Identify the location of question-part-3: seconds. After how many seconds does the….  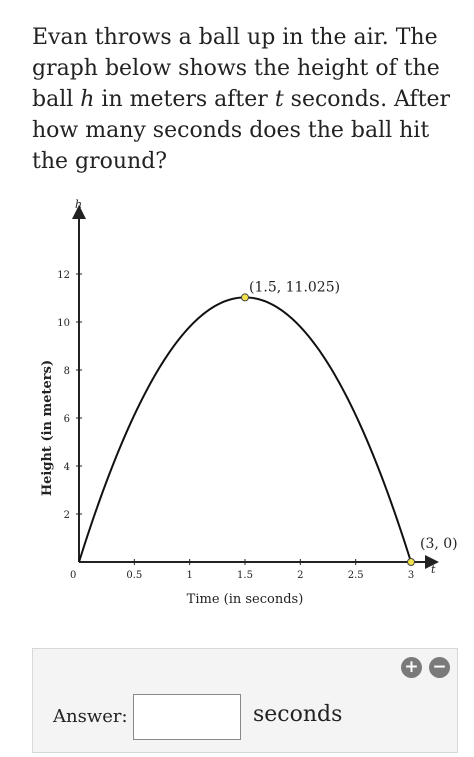
(241, 130).